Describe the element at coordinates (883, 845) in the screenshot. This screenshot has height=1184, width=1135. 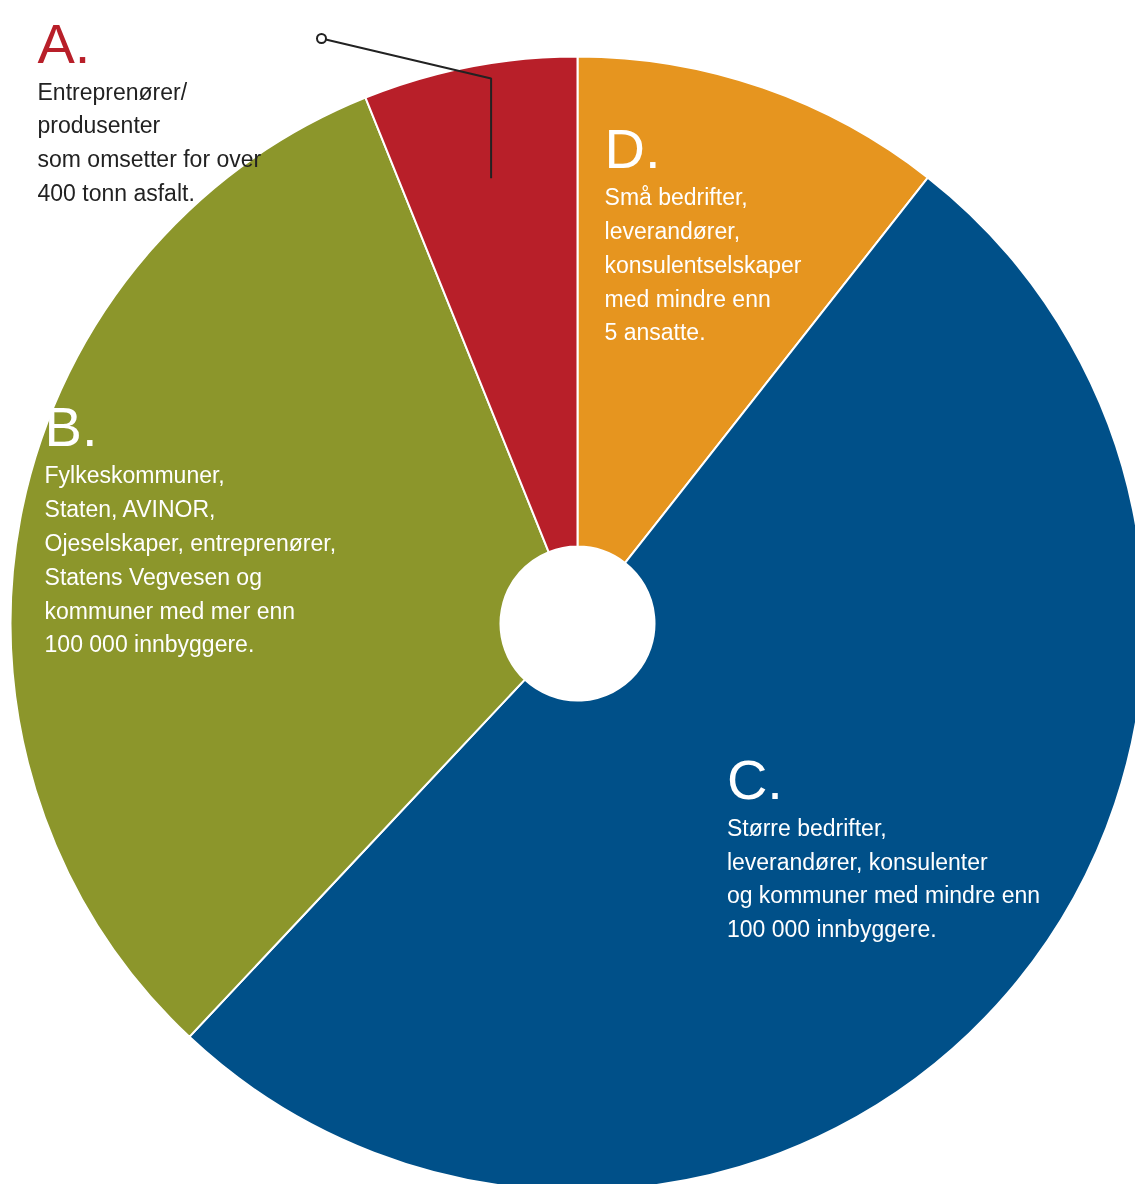
I see `slice-label: C. Større bedrifter, leverandører, konsulenter og kommuner med mindre enn 100 000 innbyggere.` at that location.